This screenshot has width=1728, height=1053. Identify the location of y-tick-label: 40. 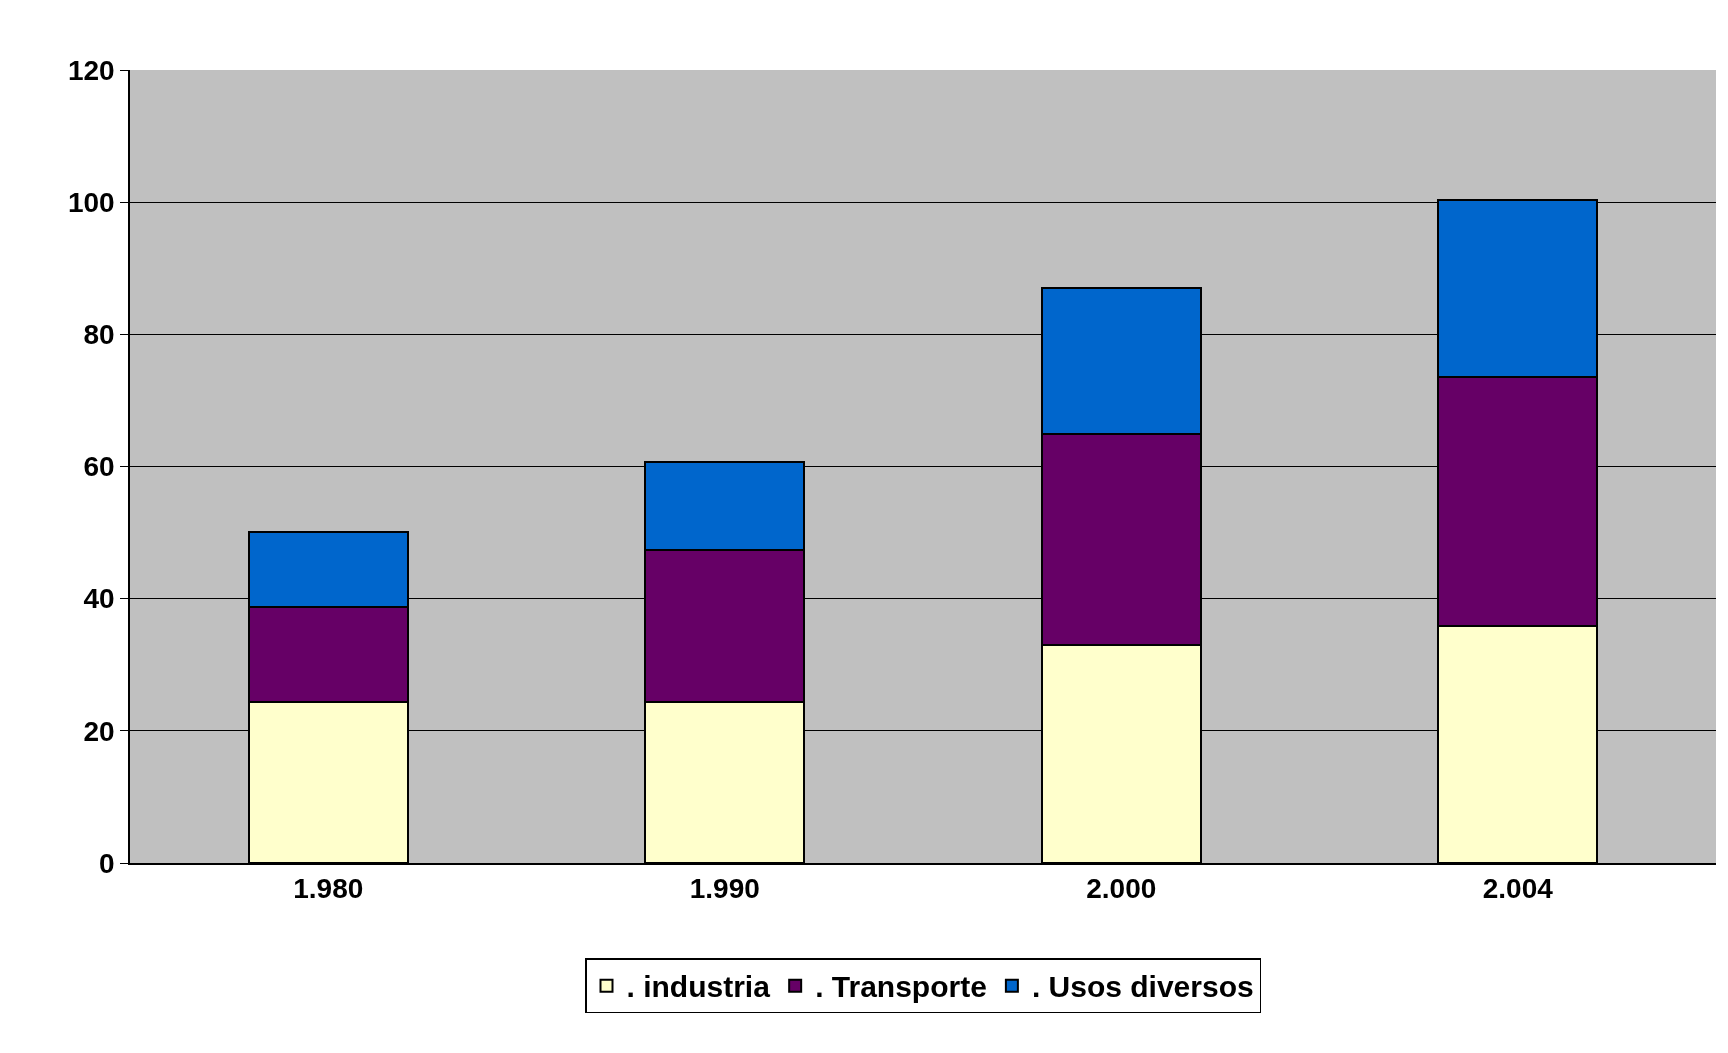
(99, 599).